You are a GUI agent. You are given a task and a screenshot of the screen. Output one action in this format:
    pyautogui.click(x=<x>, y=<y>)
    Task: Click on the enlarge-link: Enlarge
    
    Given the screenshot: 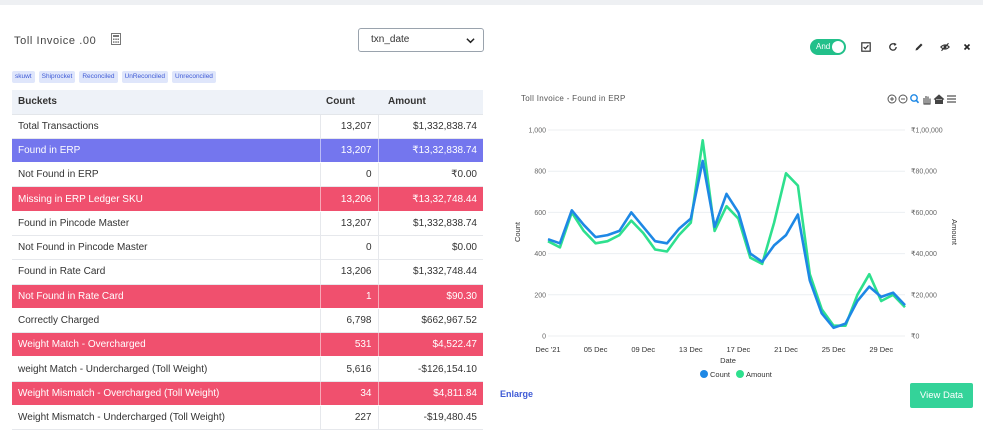 What is the action you would take?
    pyautogui.click(x=517, y=394)
    